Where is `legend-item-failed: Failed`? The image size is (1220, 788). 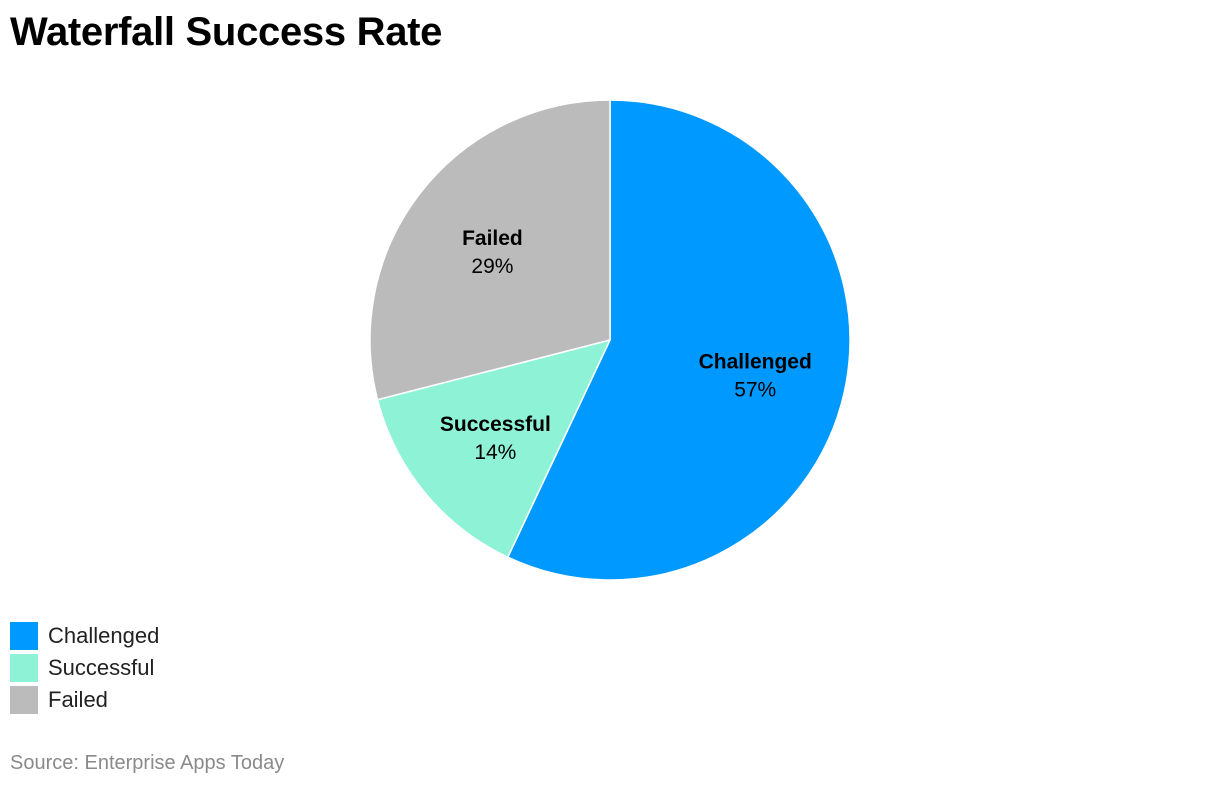
legend-item-failed: Failed is located at coordinates (84, 700).